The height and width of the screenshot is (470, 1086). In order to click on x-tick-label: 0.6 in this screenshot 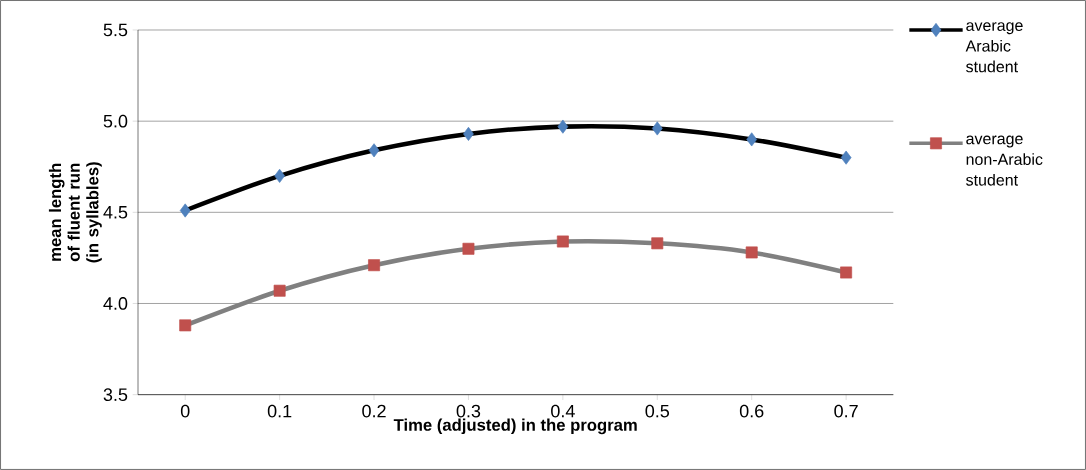, I will do `click(751, 411)`.